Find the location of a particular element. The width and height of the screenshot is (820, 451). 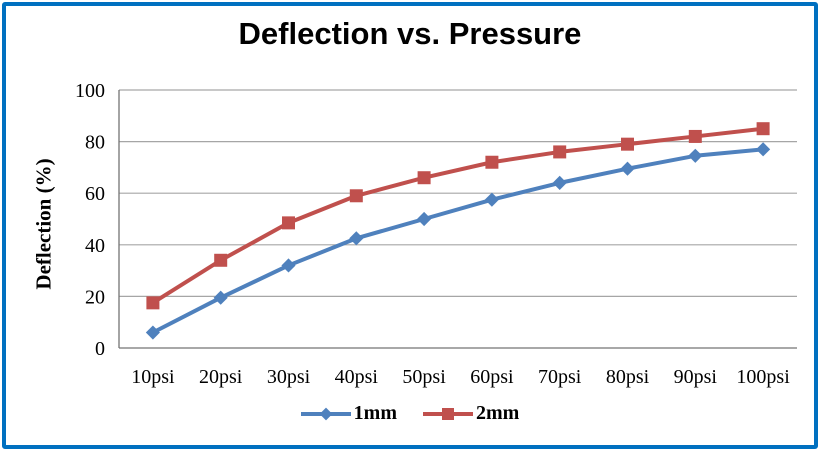

diamond-marker-icon is located at coordinates (325, 413).